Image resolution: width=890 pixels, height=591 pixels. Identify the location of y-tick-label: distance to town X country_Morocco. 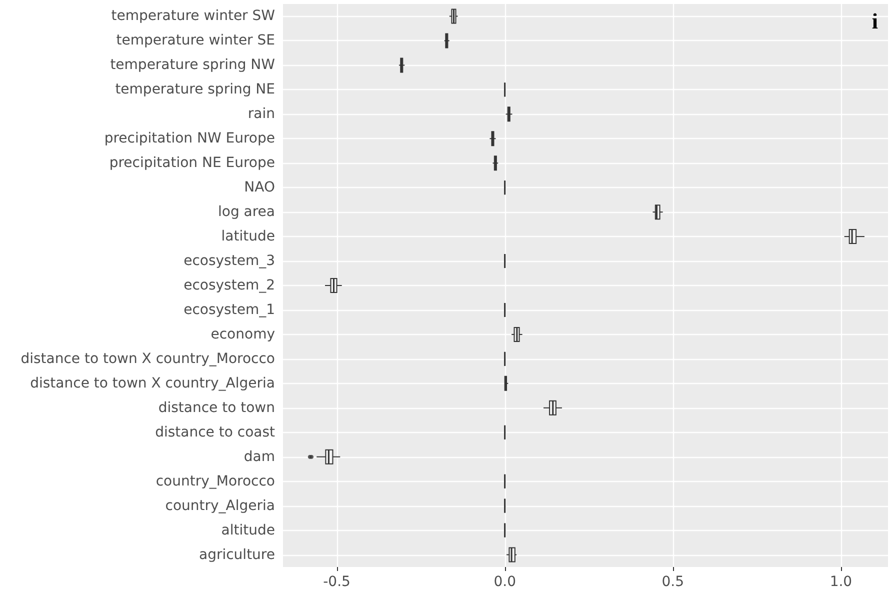
(147, 358).